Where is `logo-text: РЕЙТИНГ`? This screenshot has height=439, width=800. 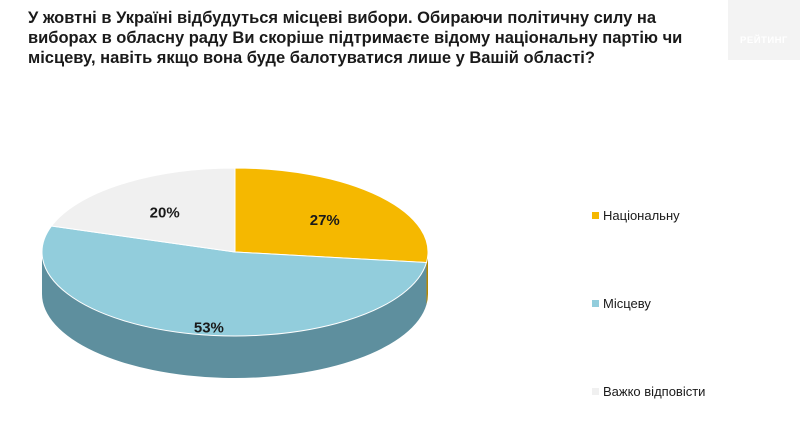
logo-text: РЕЙТИНГ is located at coordinates (764, 40).